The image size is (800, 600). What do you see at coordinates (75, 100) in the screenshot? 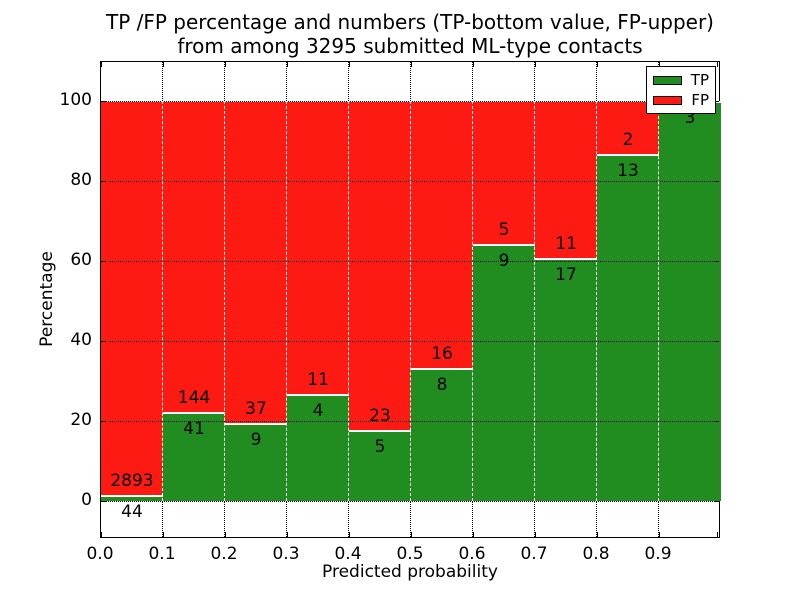
I see `y-tick-label: 100` at bounding box center [75, 100].